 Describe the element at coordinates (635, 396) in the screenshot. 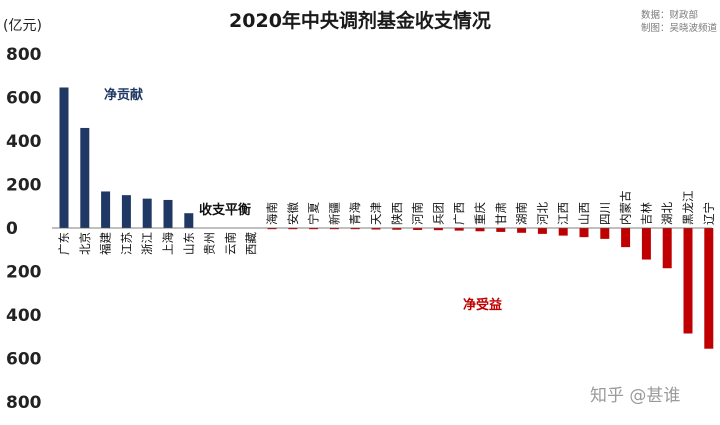

I see `watermark: 知乎 @甚谁` at that location.